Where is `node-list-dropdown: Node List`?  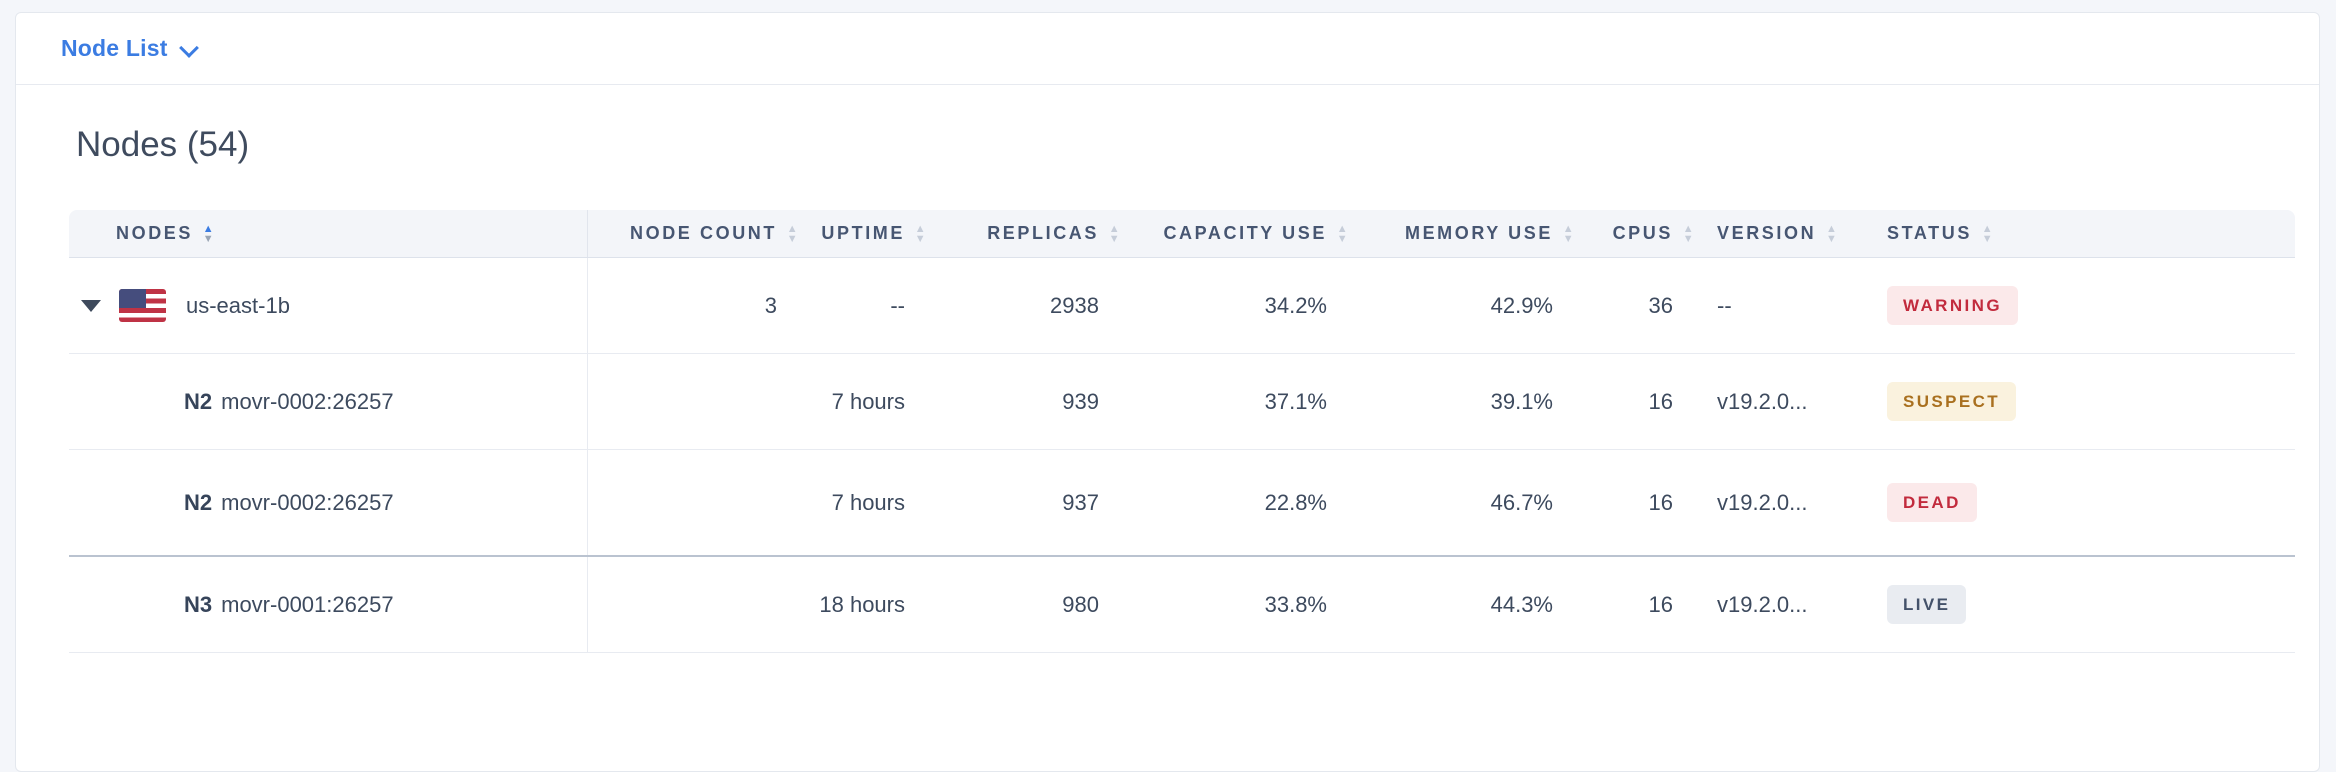
node-list-dropdown: Node List is located at coordinates (1167, 49).